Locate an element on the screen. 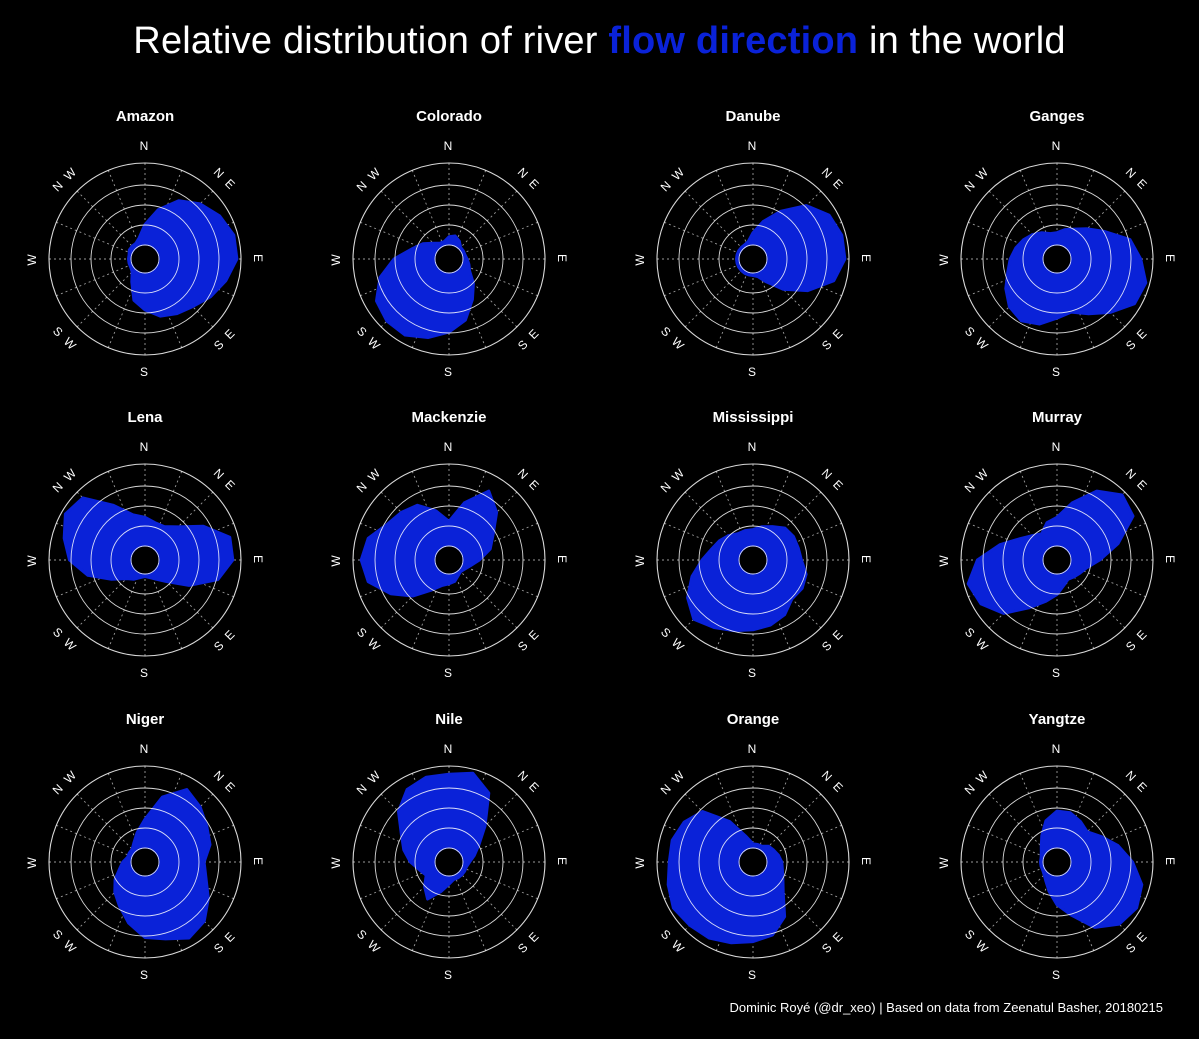 This screenshot has width=1199, height=1039. panel-mississippi: Mississippi N N E E S E S S W W N W is located at coordinates (760, 560).